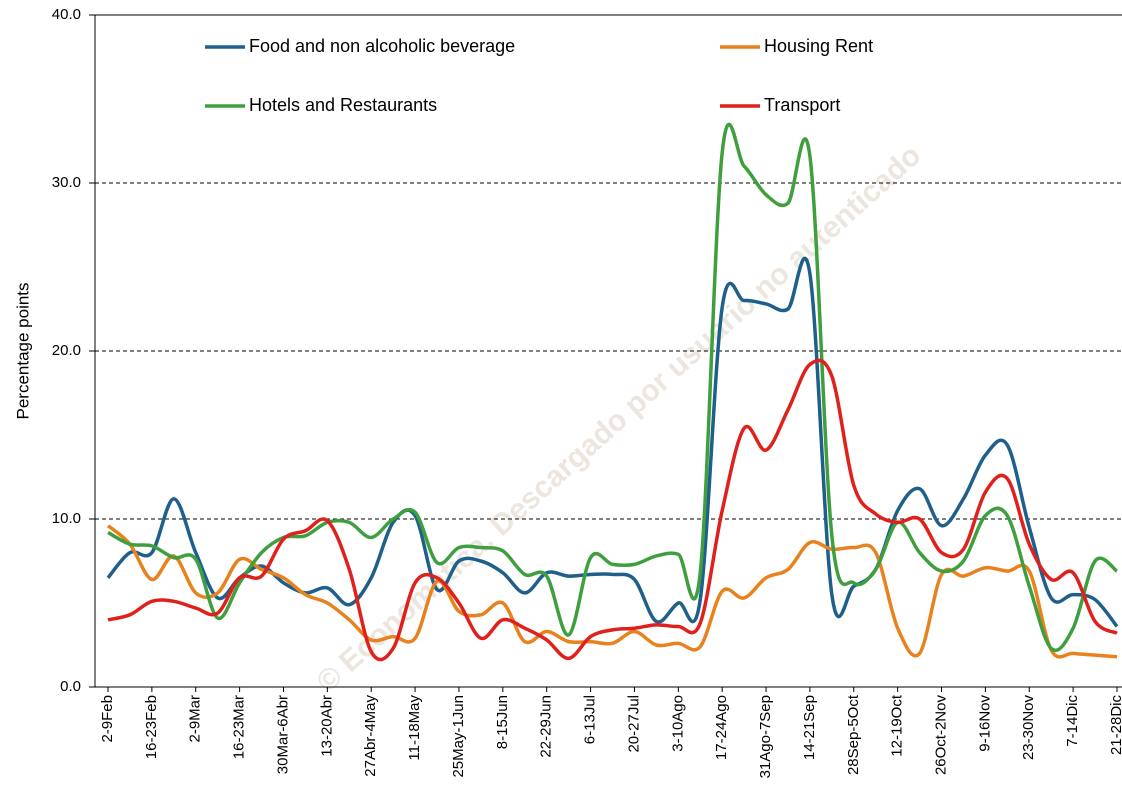 The width and height of the screenshot is (1122, 810). What do you see at coordinates (818, 46) in the screenshot?
I see `legend-label: Housing Rent` at bounding box center [818, 46].